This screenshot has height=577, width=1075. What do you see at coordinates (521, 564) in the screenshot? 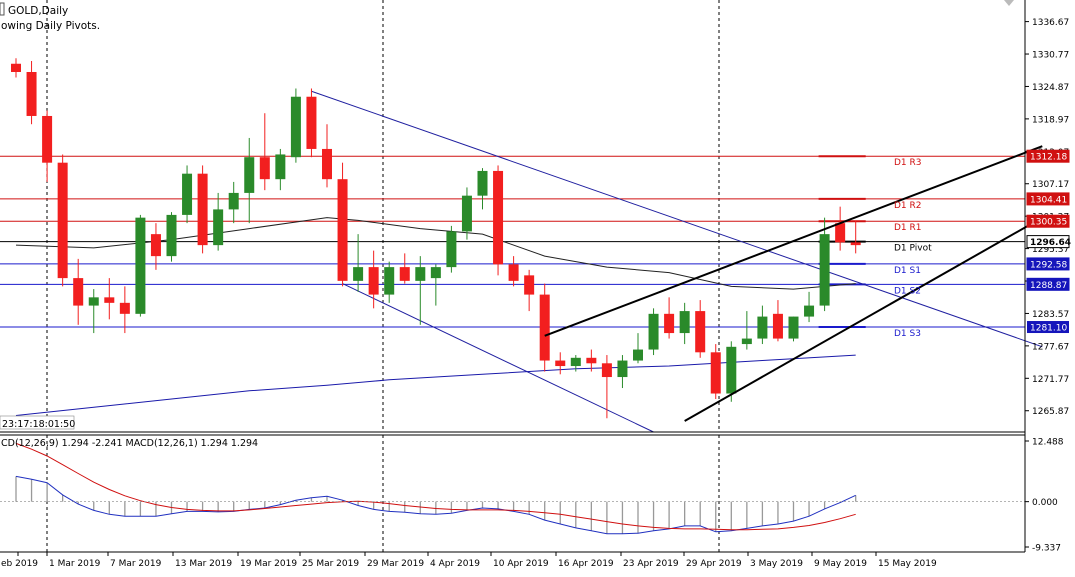
I see `date-tick-label: 10 Apr 2019` at bounding box center [521, 564].